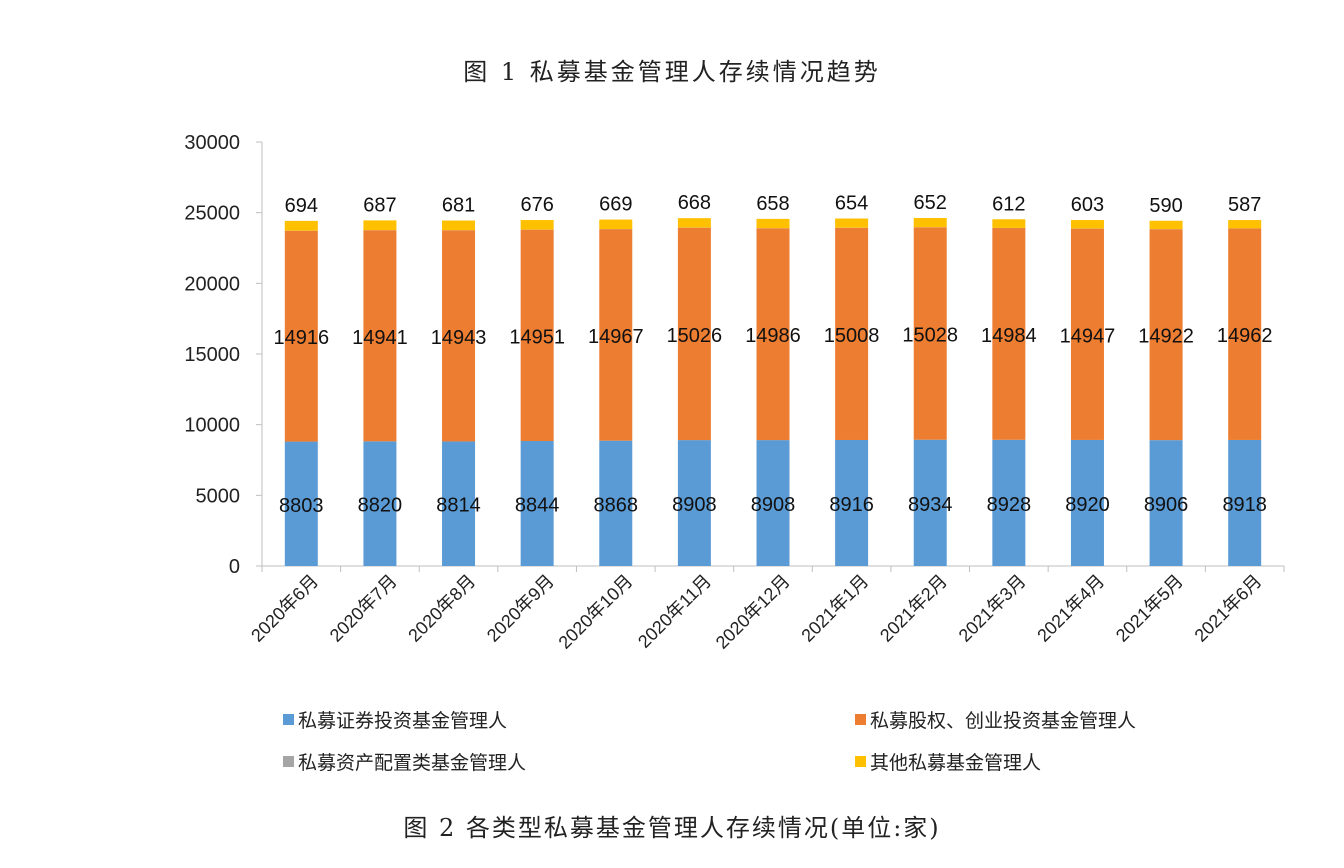 This screenshot has height=868, width=1344. What do you see at coordinates (288, 761) in the screenshot?
I see `legend-swatch-asset-allocation` at bounding box center [288, 761].